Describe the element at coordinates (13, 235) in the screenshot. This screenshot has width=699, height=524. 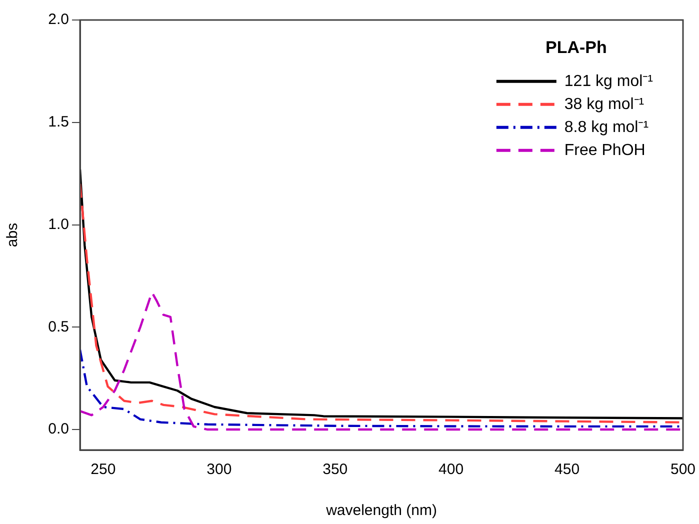
I see `y-axis-title: abs` at that location.